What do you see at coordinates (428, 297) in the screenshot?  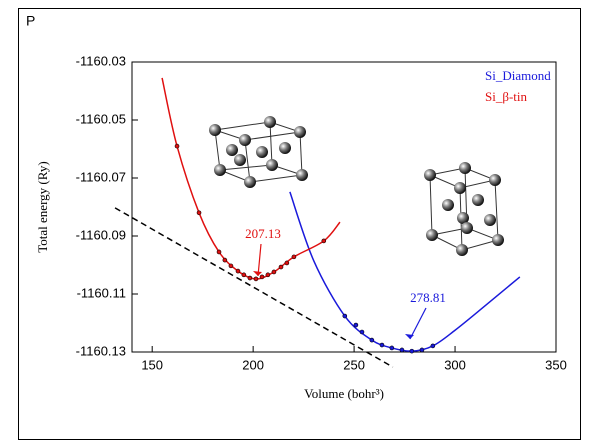 I see `annotation: 278.81` at bounding box center [428, 297].